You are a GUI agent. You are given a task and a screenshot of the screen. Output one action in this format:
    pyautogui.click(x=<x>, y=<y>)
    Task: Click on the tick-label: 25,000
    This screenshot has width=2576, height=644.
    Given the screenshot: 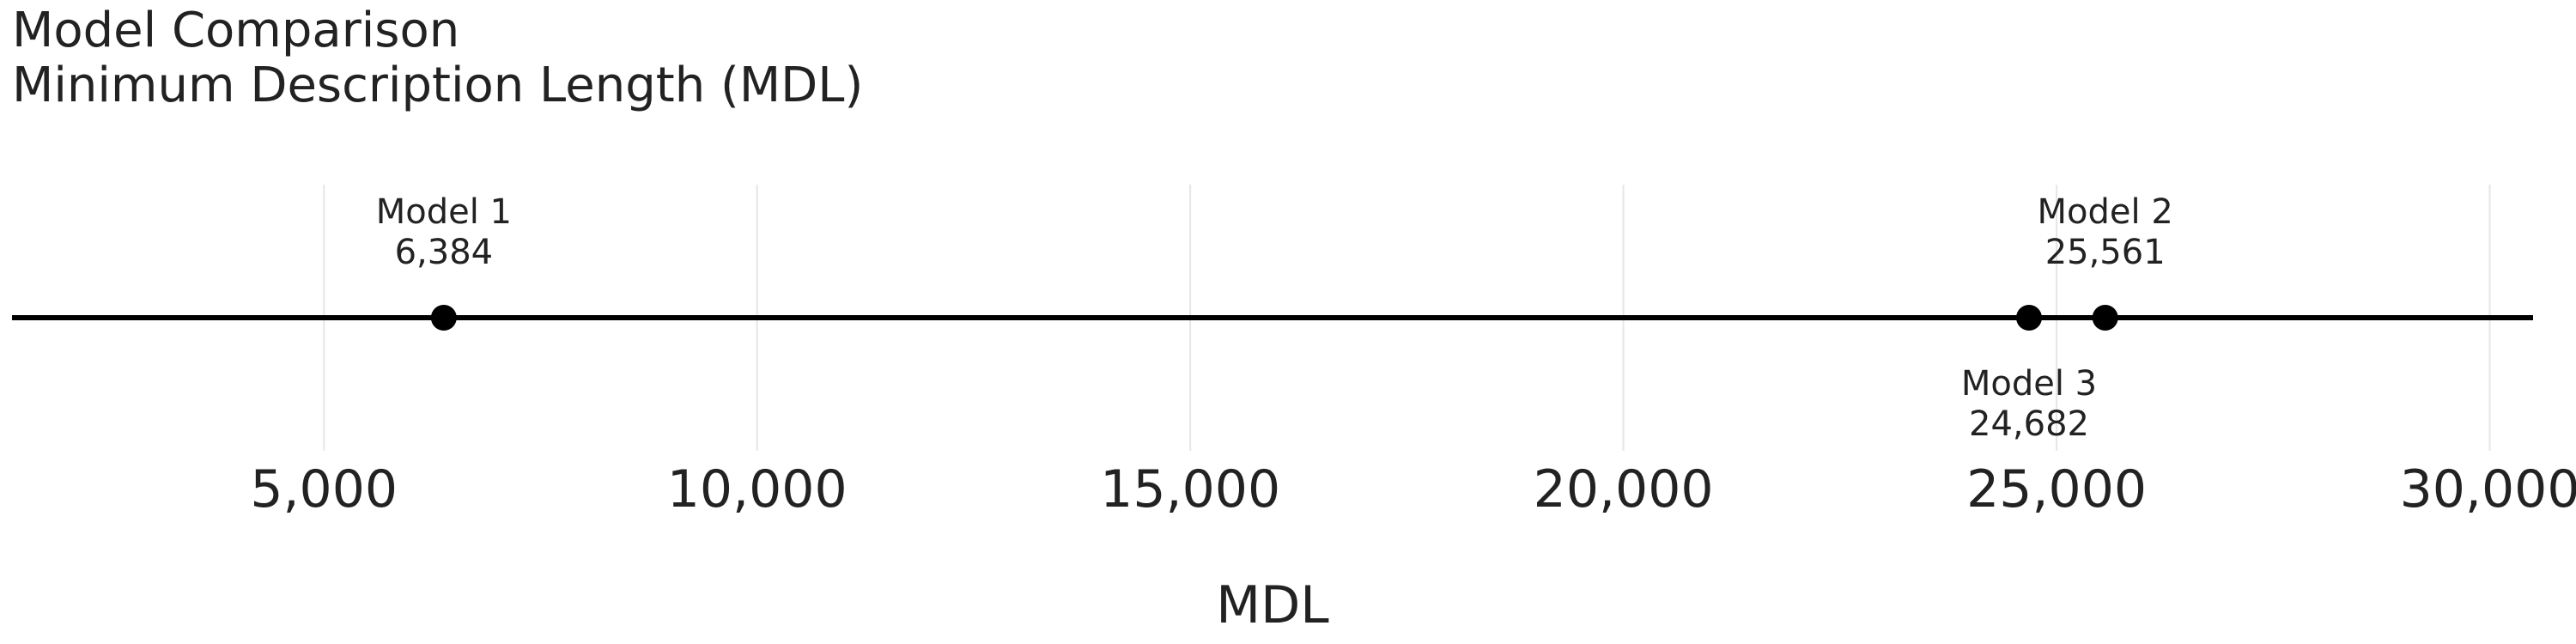 What is the action you would take?
    pyautogui.click(x=2056, y=489)
    